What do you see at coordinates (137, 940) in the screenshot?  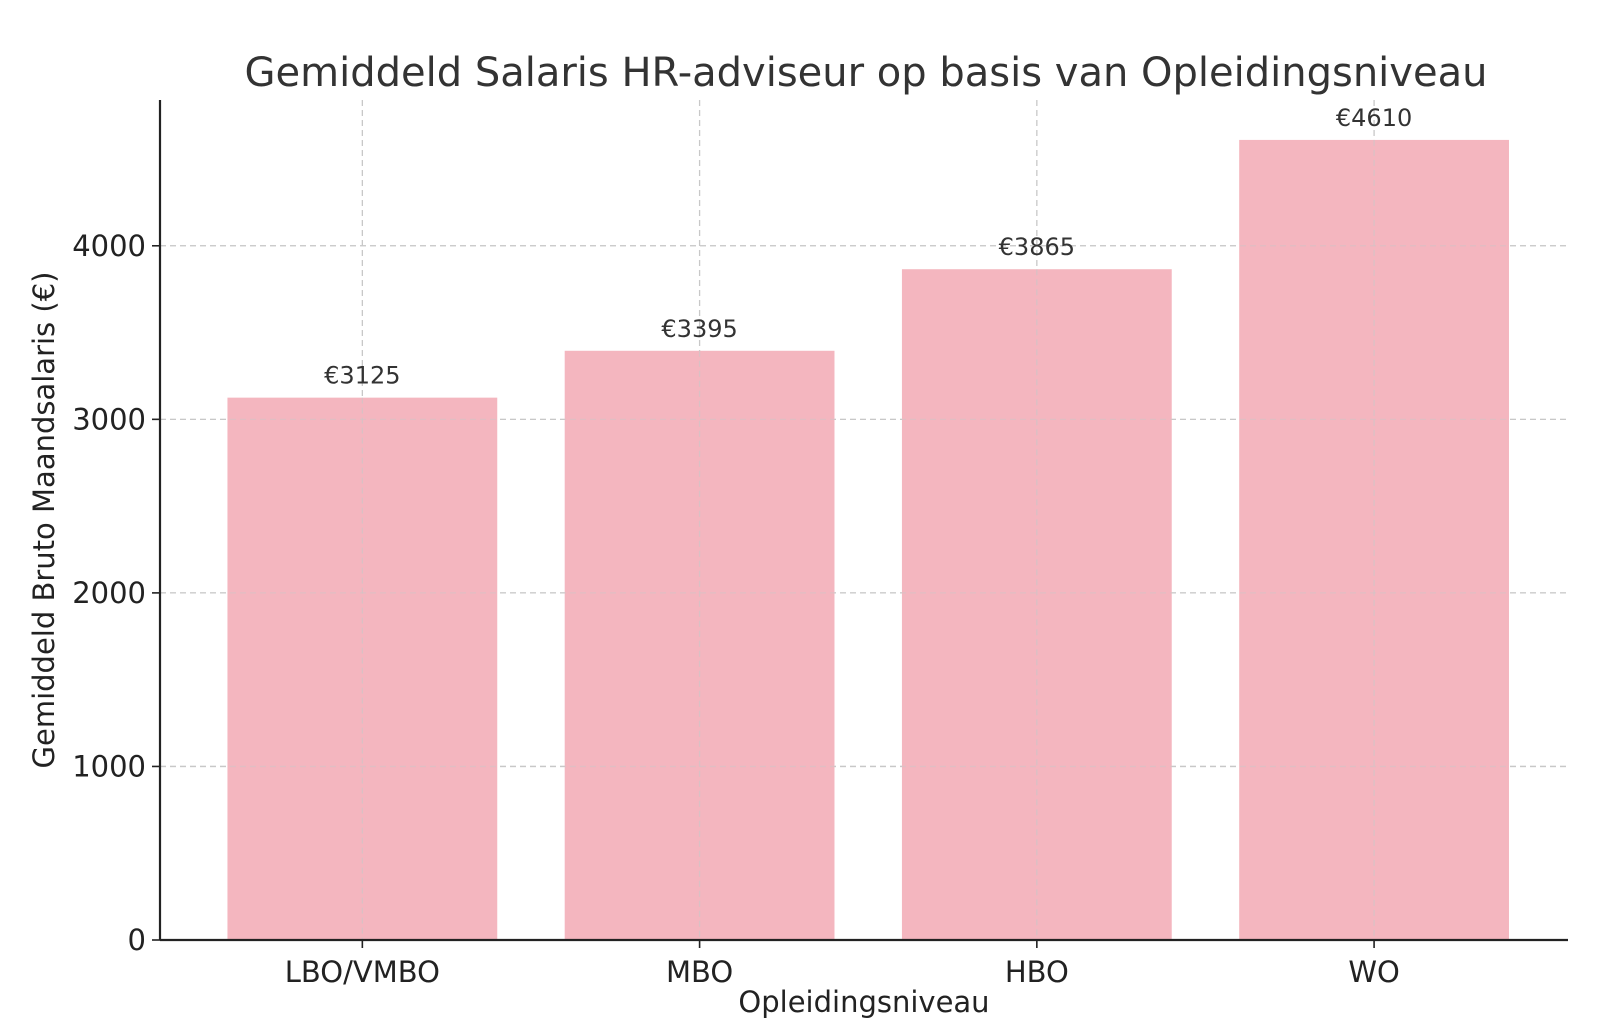 I see `y-tick-label: 0` at bounding box center [137, 940].